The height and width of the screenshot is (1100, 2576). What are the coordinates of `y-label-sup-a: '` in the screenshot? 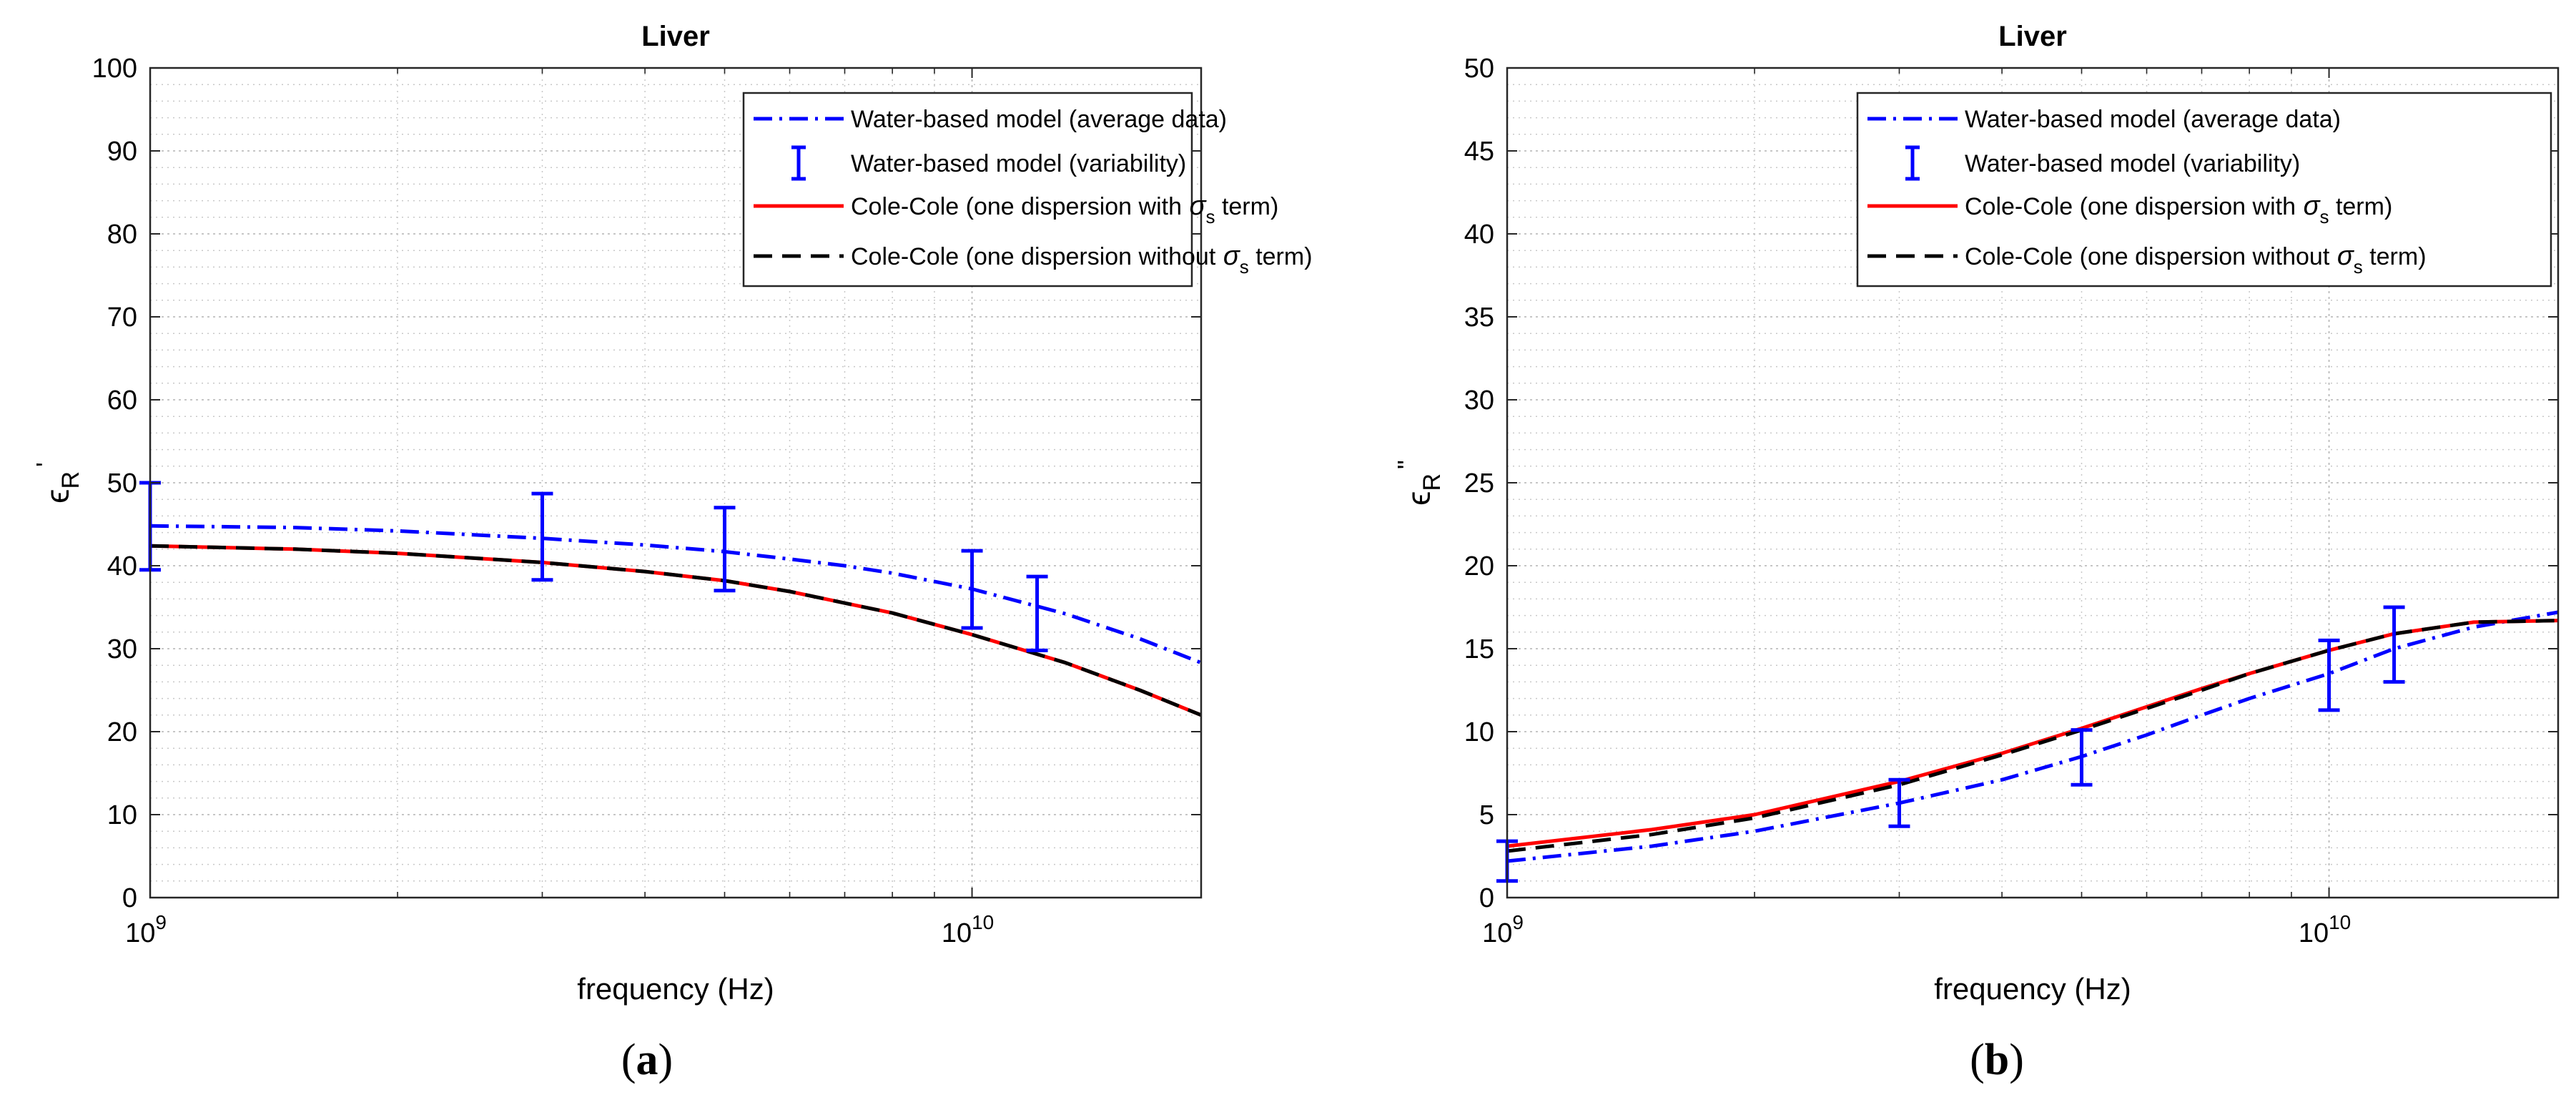 It's located at (45, 464).